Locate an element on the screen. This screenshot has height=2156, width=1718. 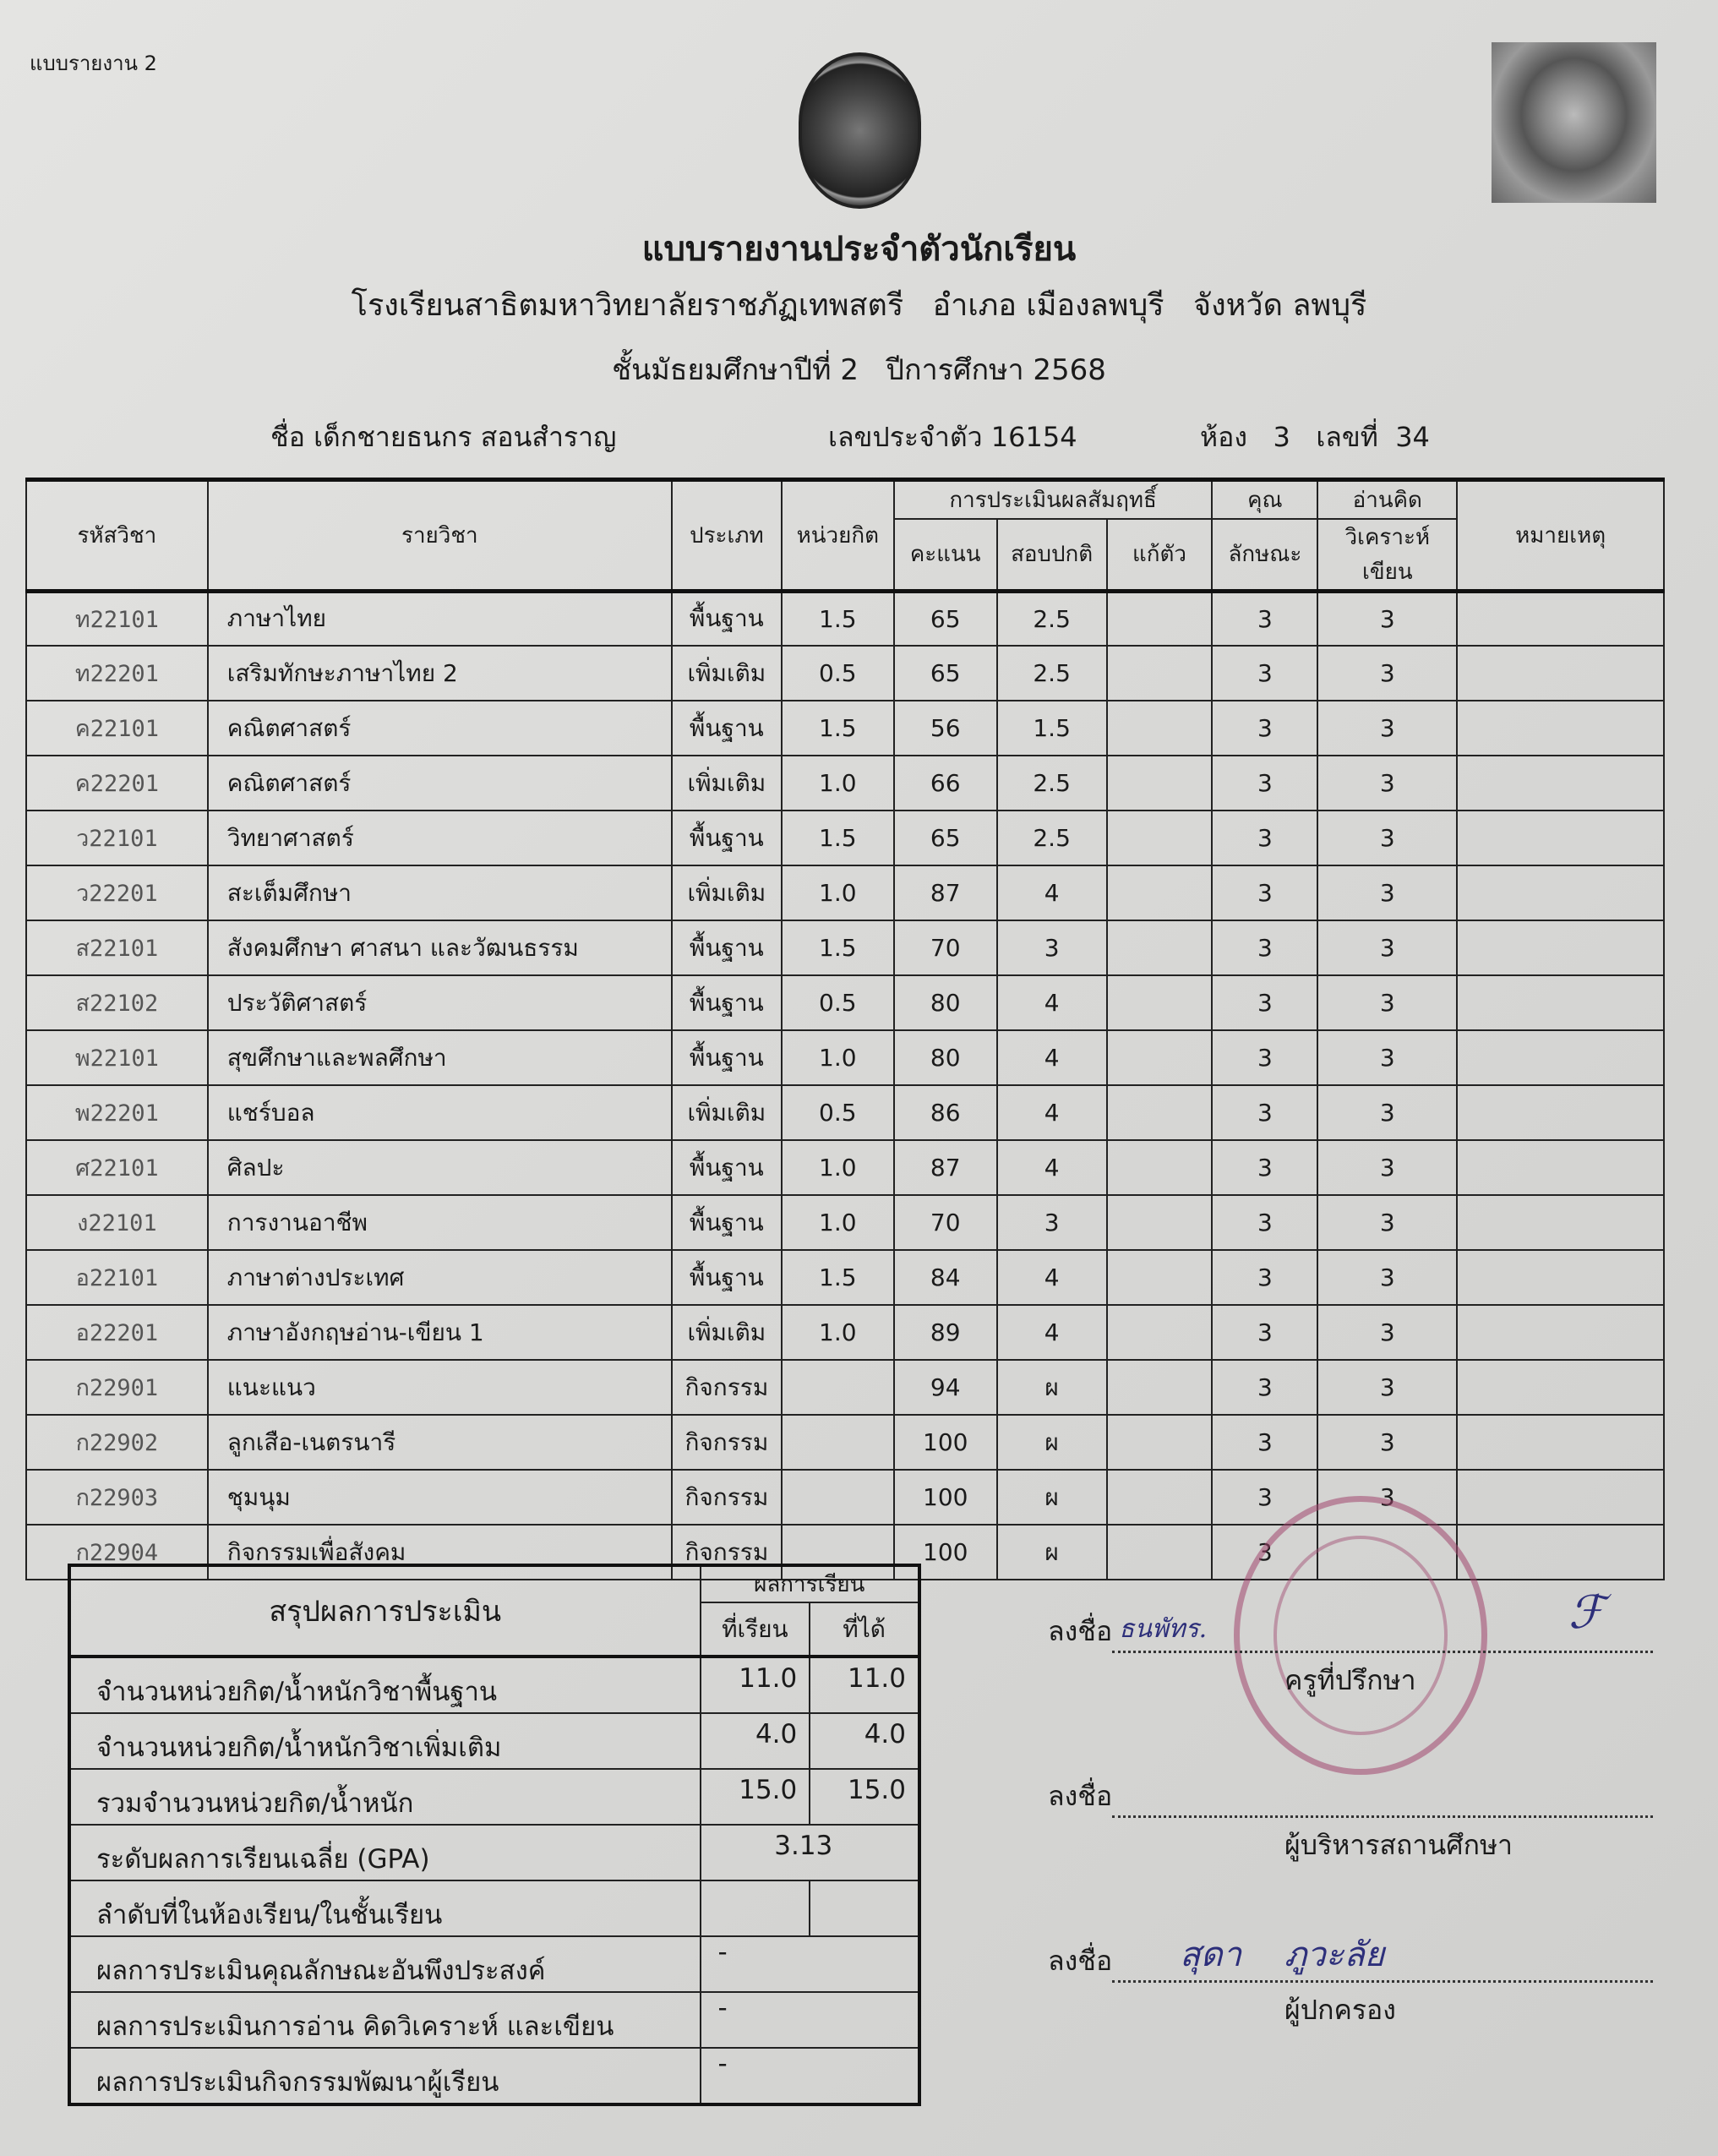
cell-credit is located at coordinates (837, 1387).